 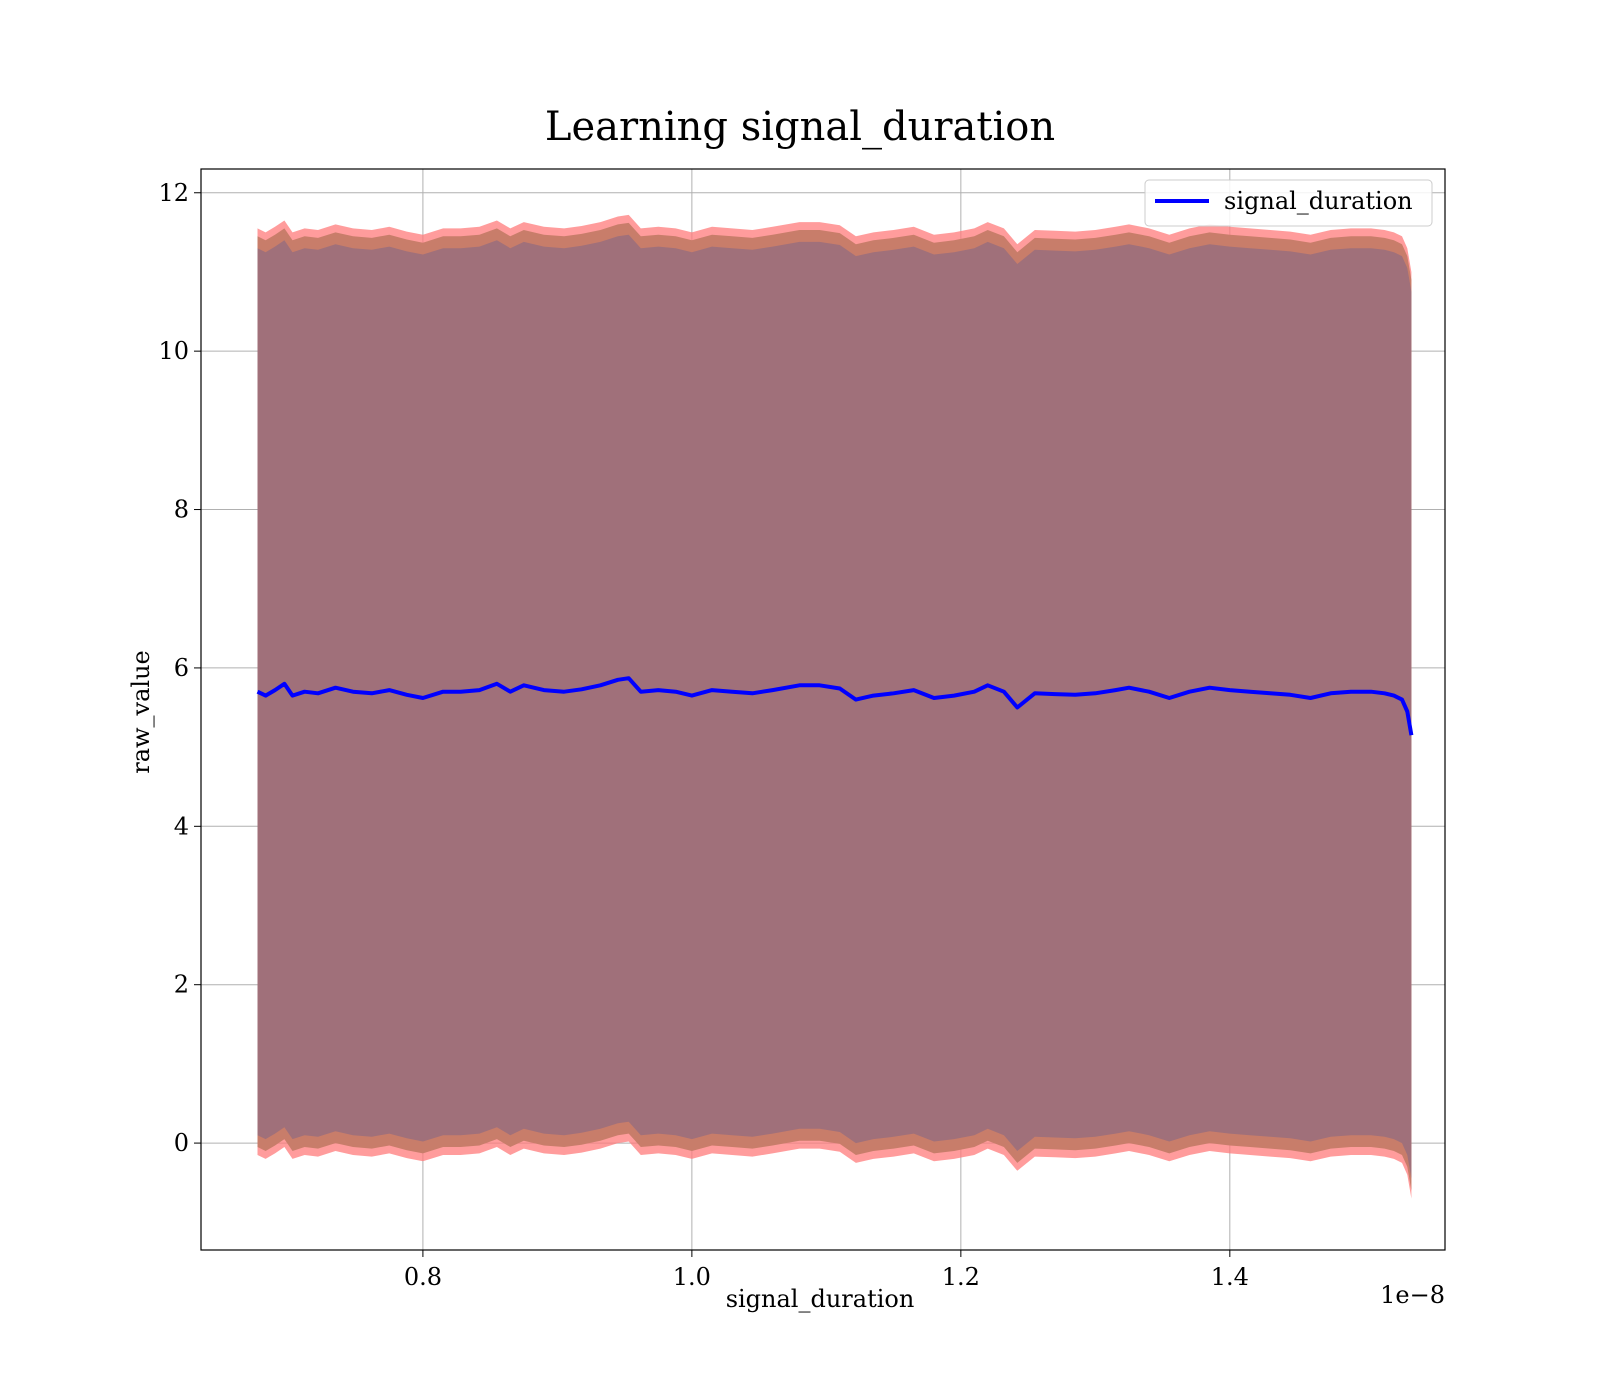 I want to click on y-tick-label: 0, so click(x=181, y=1143).